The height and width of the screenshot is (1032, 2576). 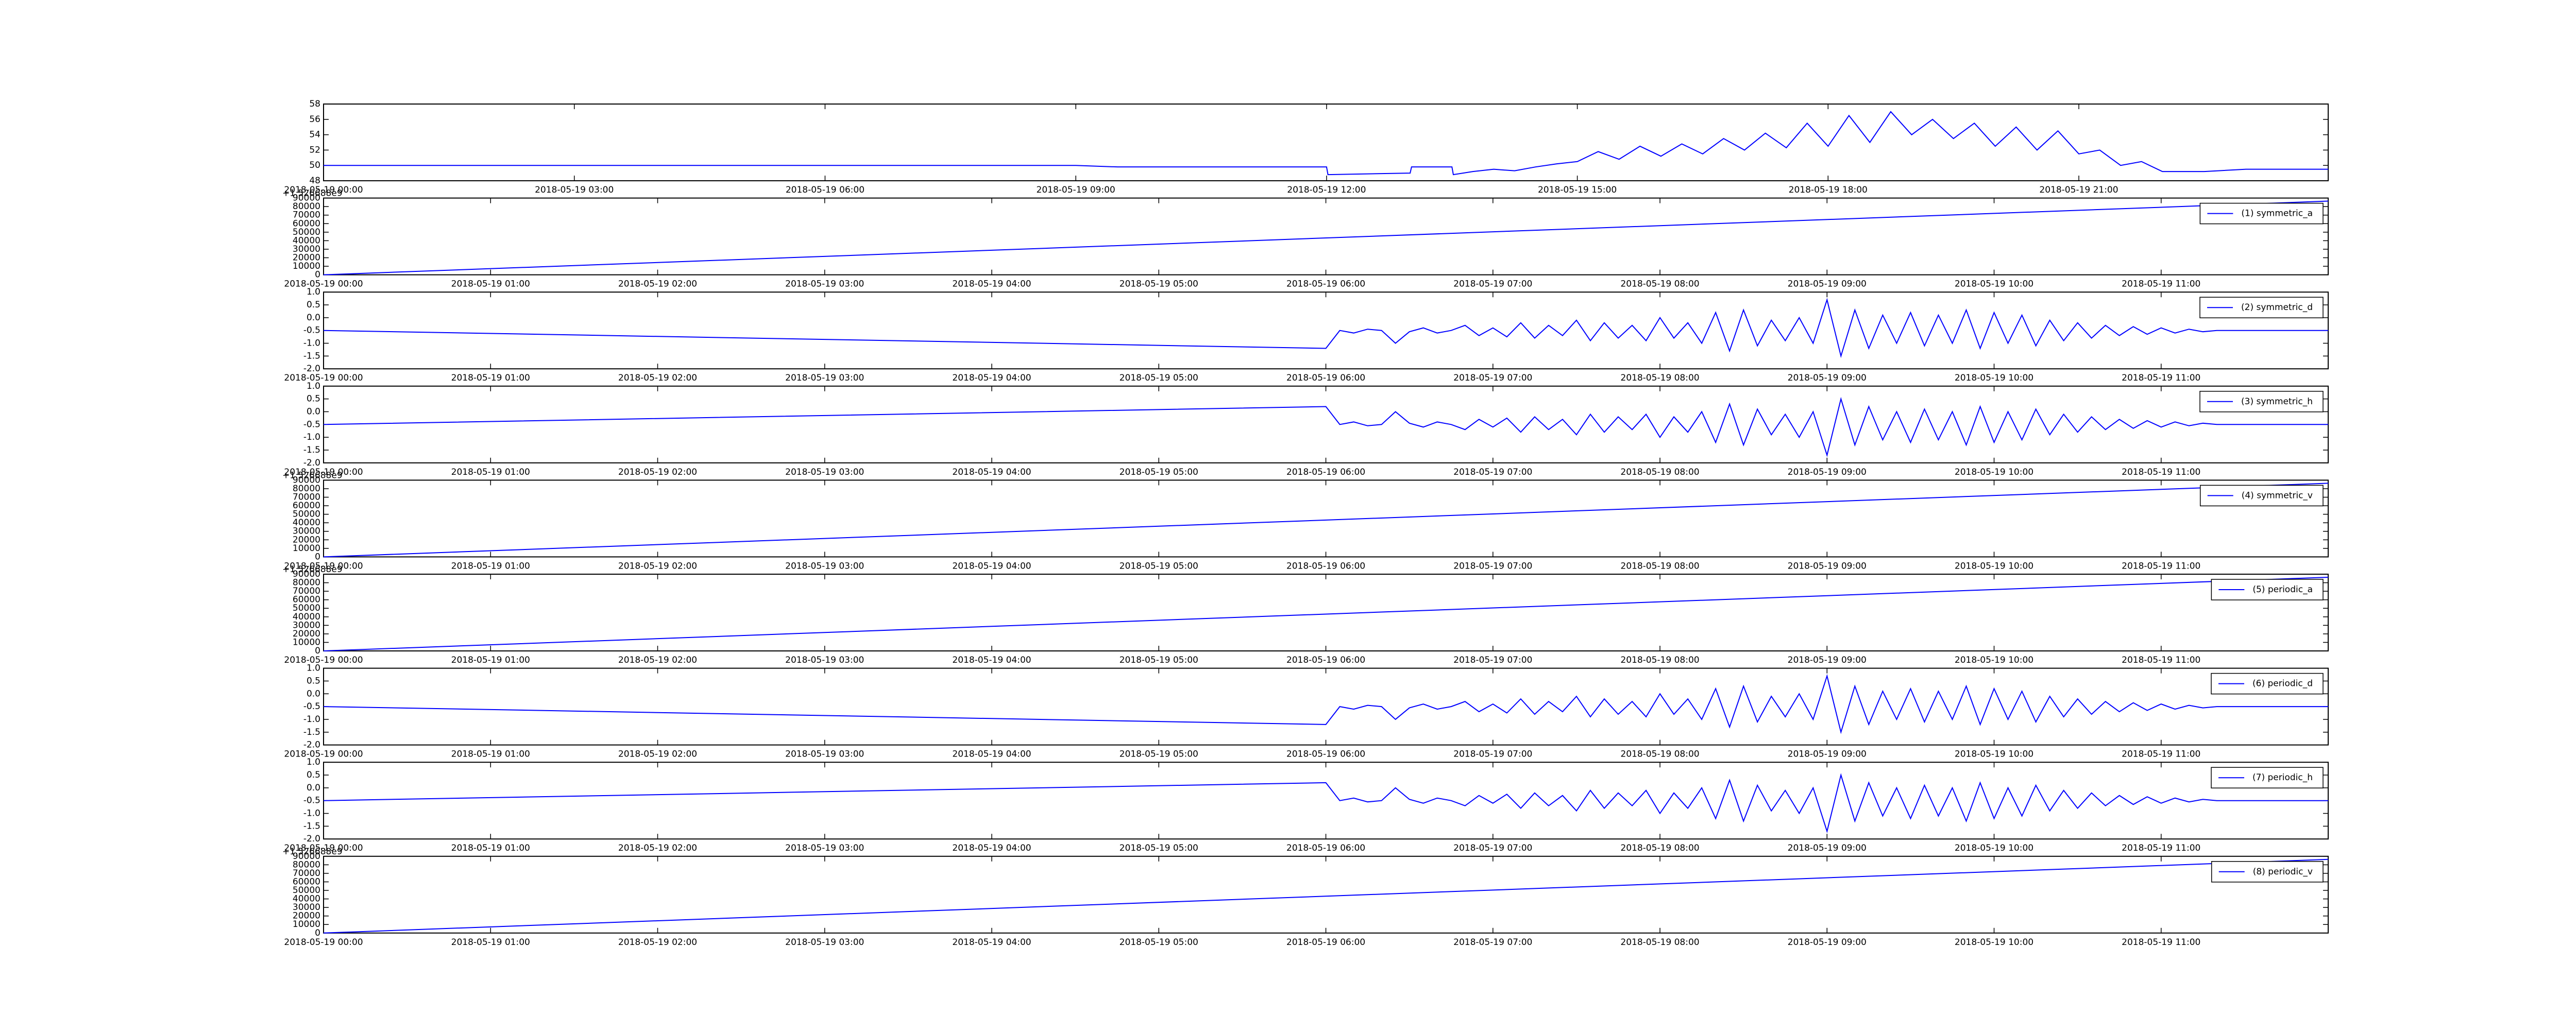 What do you see at coordinates (2277, 495) in the screenshot?
I see `legend-label: (4) symmetric_v` at bounding box center [2277, 495].